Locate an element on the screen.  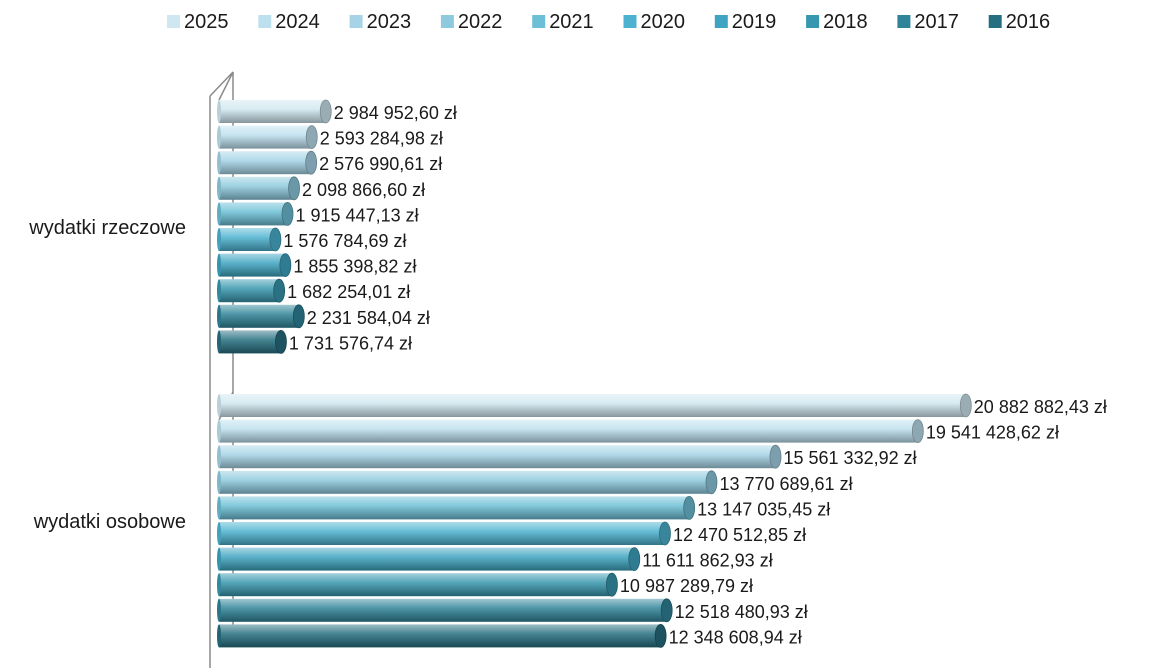
data-label: 12 470 512,85 zł is located at coordinates (739, 535).